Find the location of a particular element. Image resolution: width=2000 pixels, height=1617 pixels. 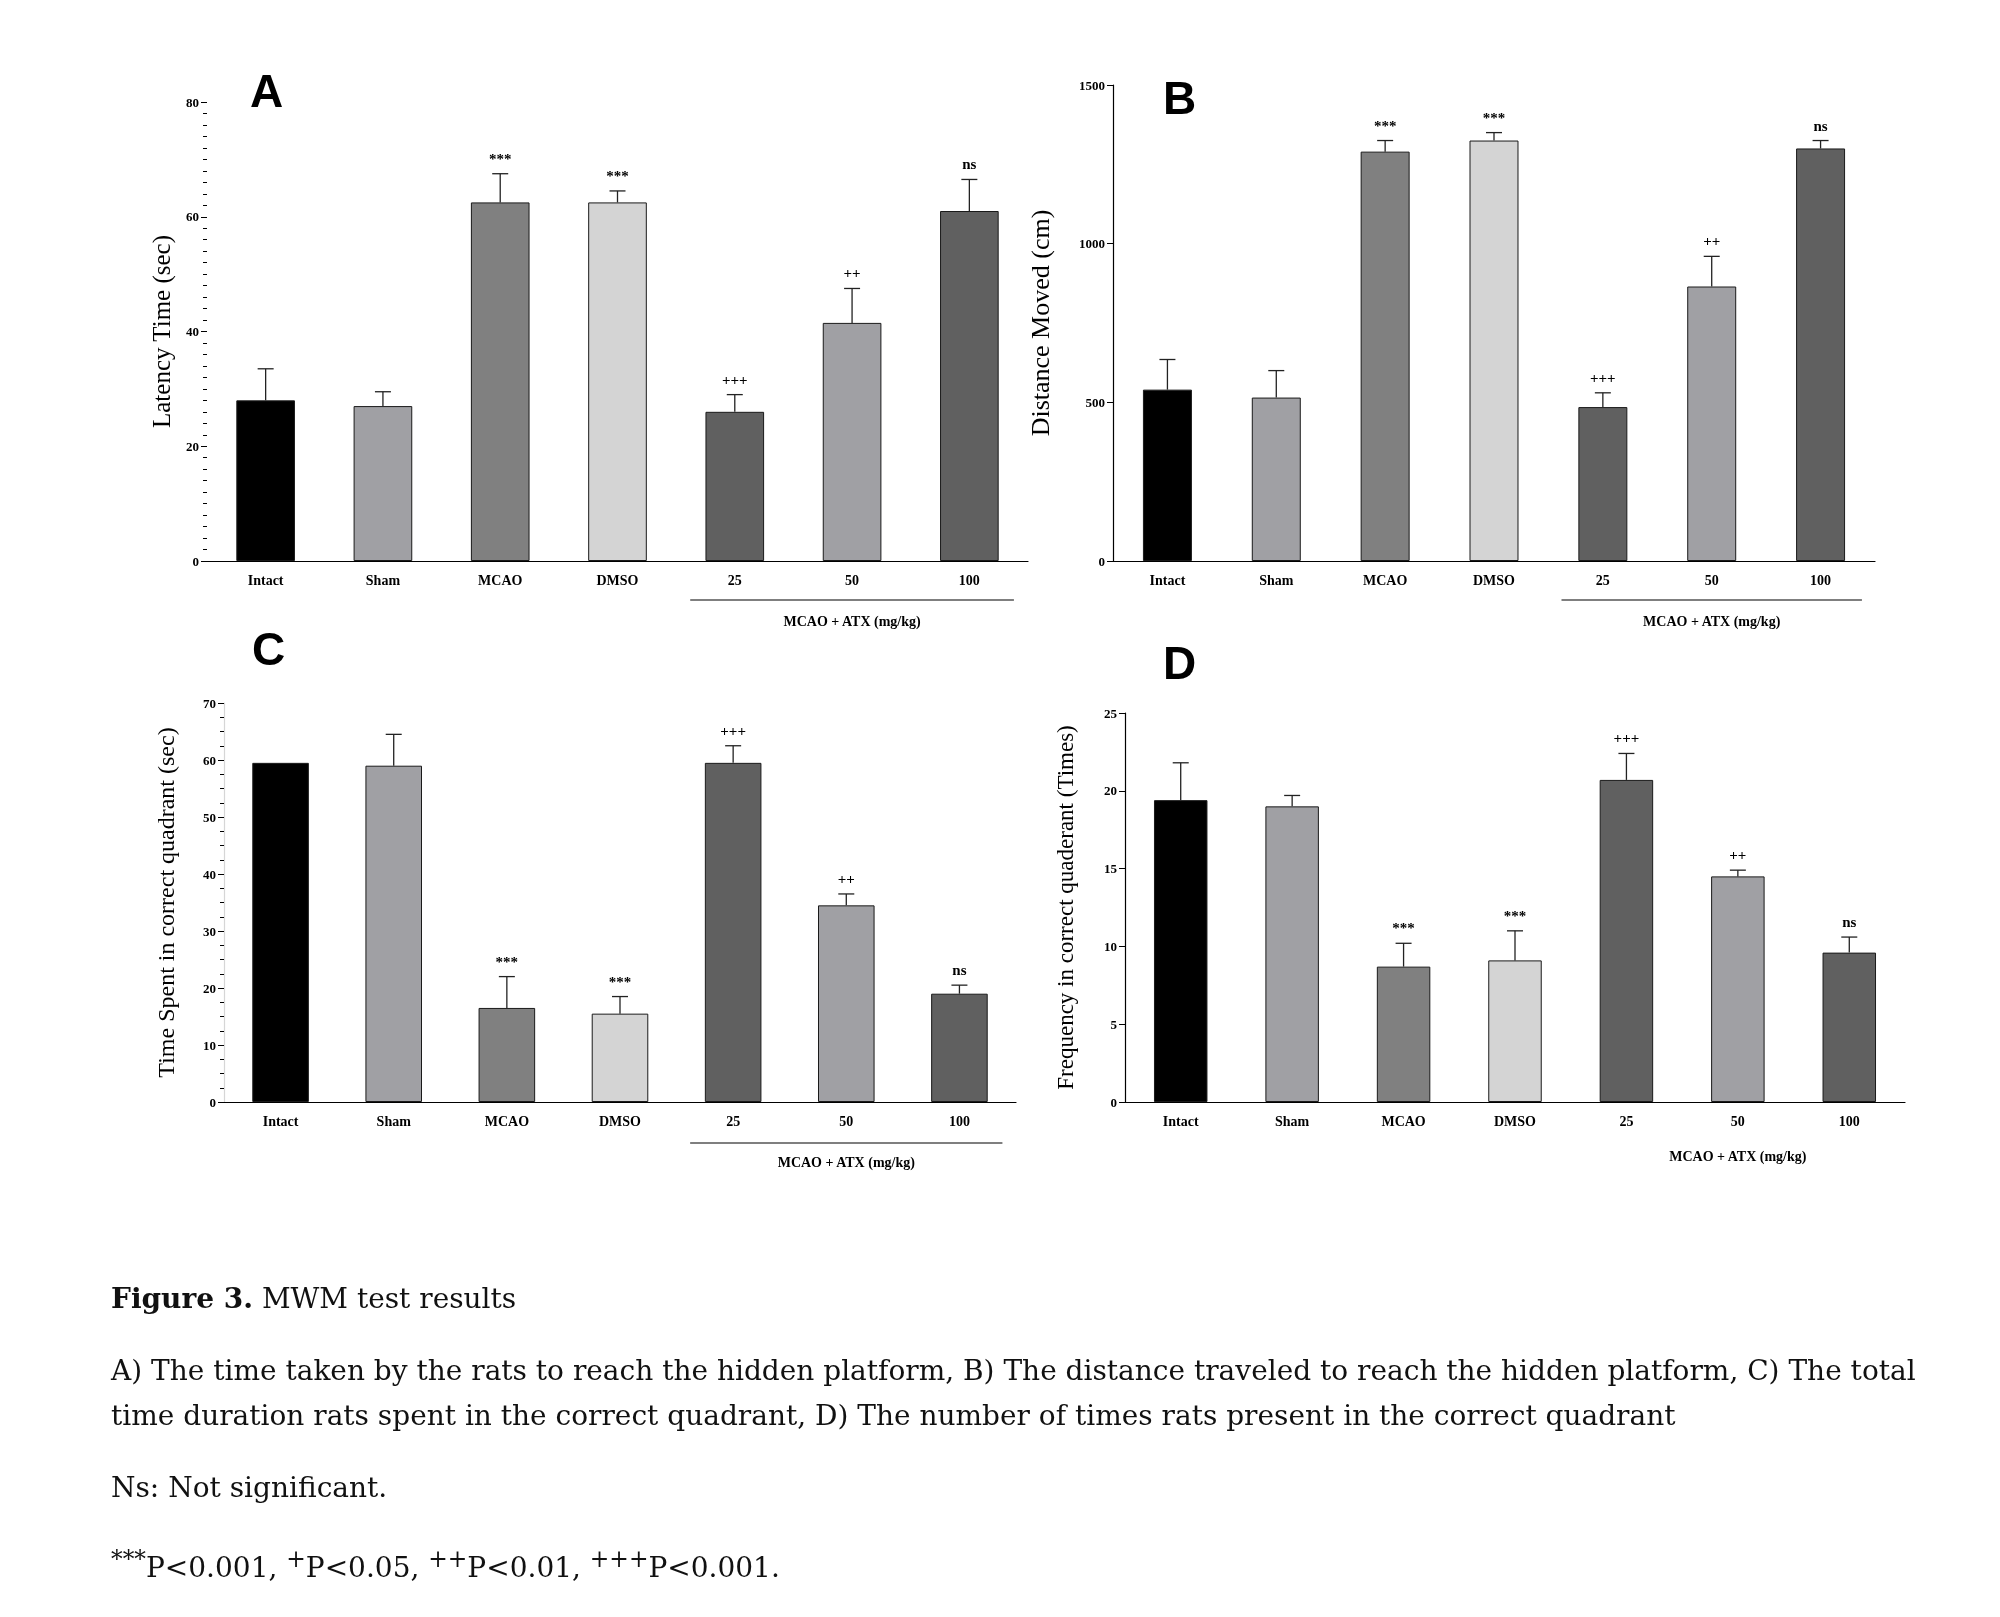

chart-title: D is located at coordinates (1180, 663).